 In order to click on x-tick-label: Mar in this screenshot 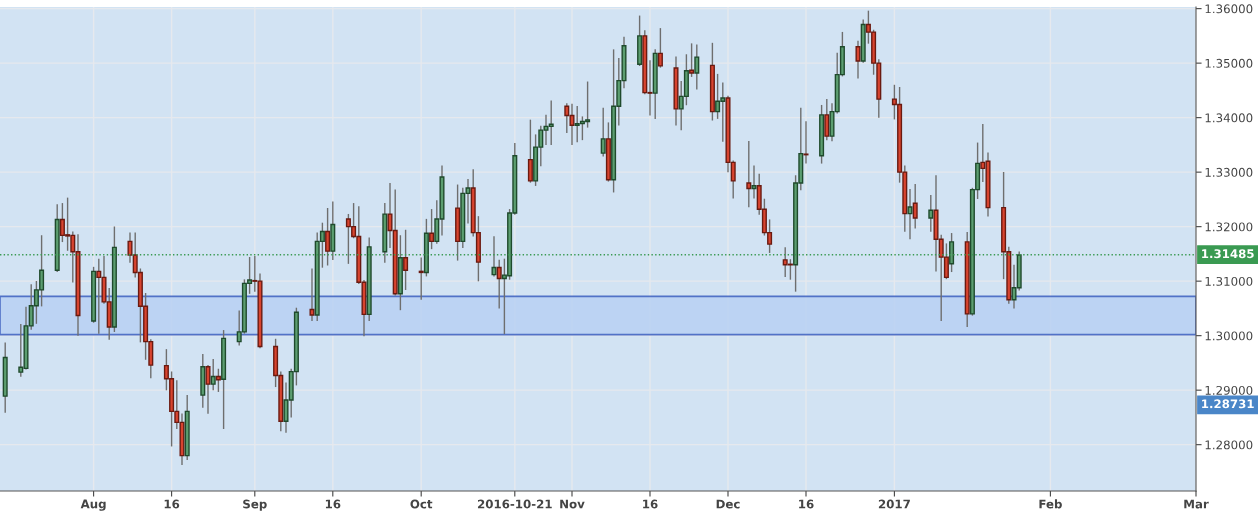, I will do `click(1196, 504)`.